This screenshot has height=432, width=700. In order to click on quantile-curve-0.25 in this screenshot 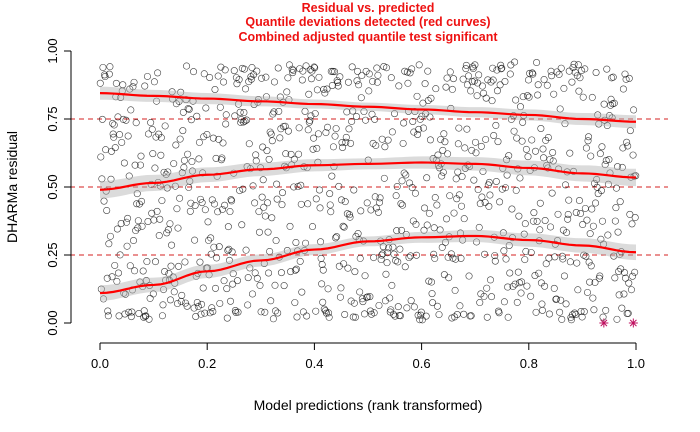, I will do `click(368, 264)`.